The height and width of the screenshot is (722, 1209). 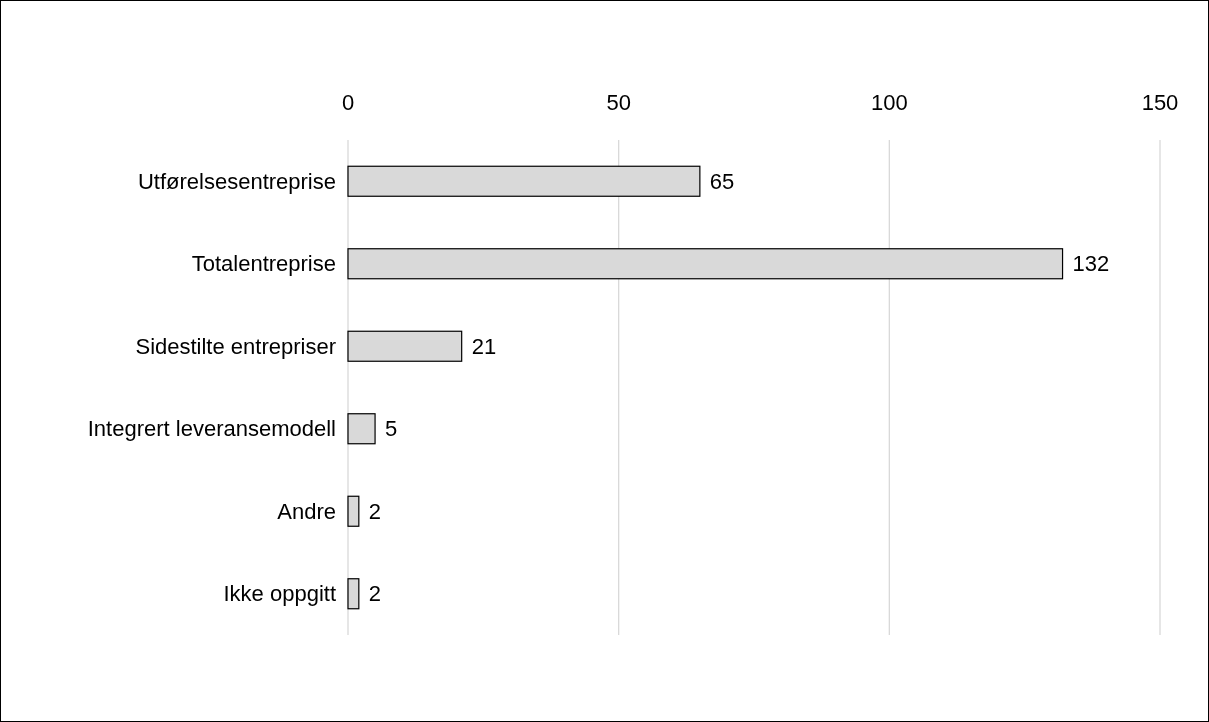 I want to click on data-label: 5, so click(x=391, y=429).